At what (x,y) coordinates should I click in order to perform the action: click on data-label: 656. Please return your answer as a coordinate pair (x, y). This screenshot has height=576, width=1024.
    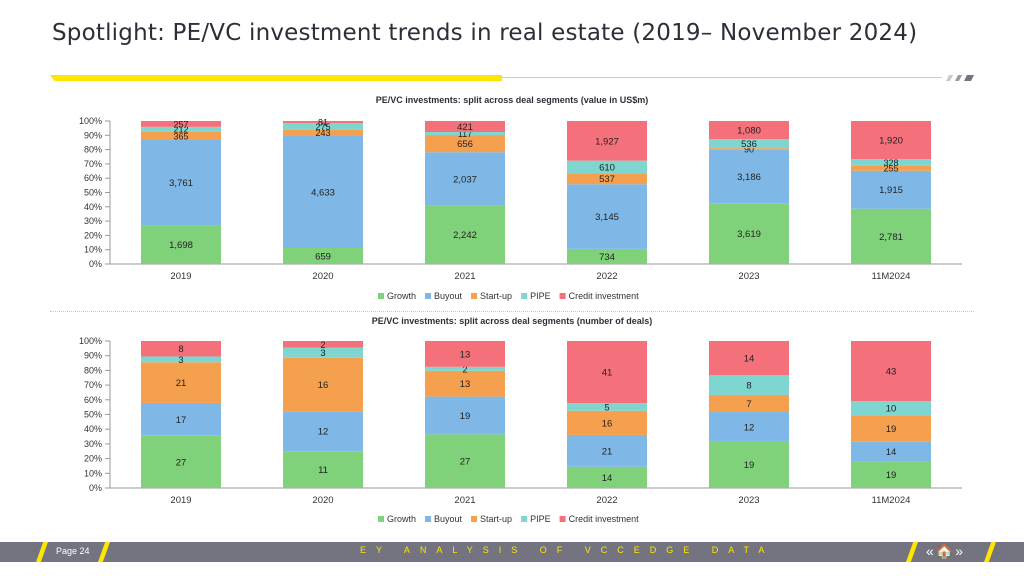
    Looking at the image, I should click on (465, 144).